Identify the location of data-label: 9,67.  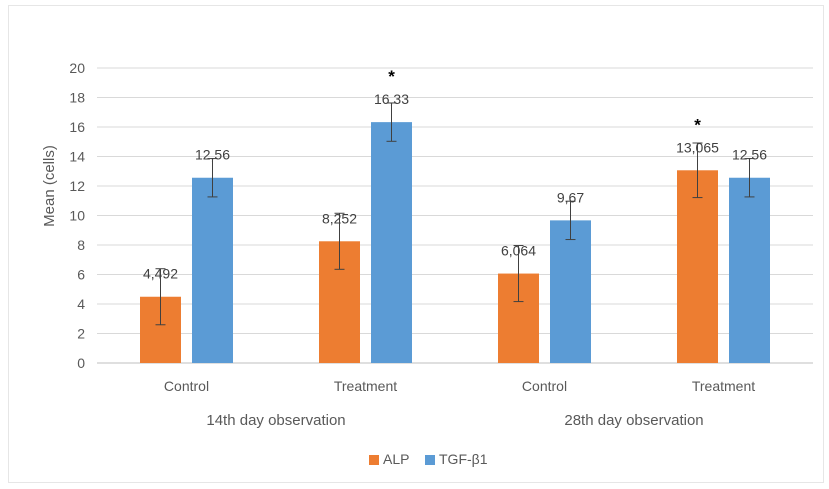
(570, 197).